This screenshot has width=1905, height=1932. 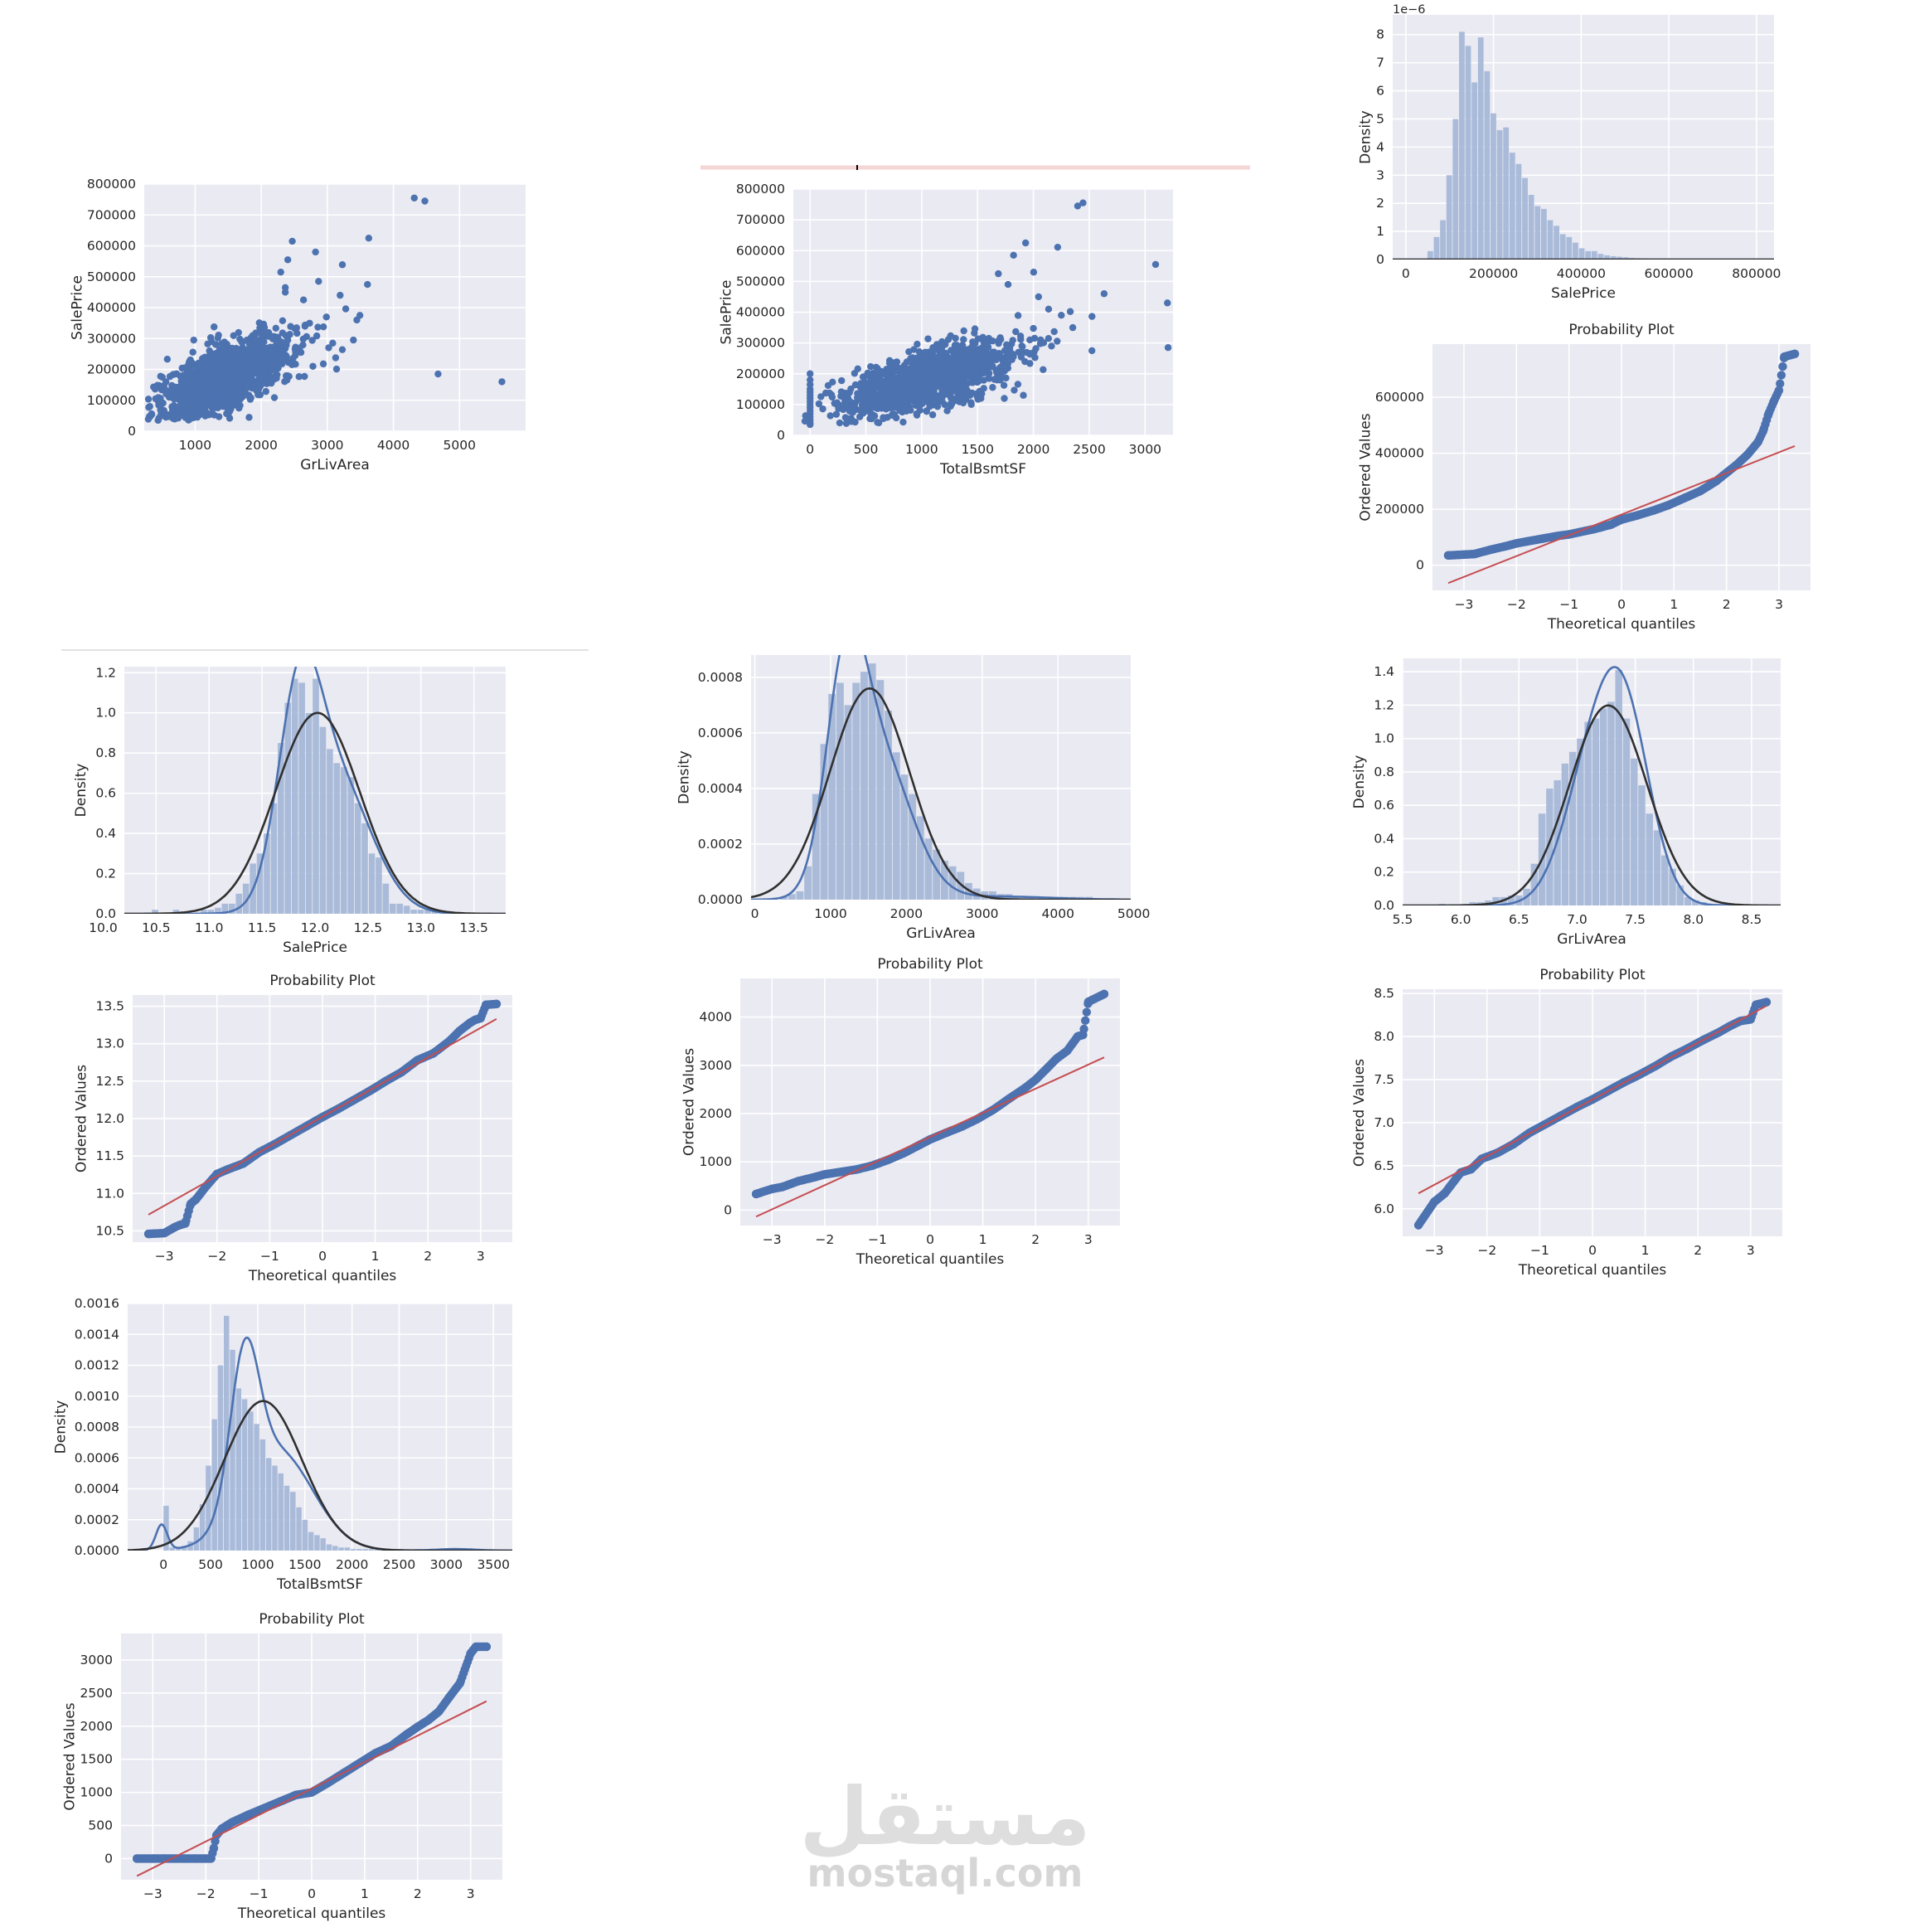 What do you see at coordinates (320, 1475) in the screenshot?
I see `normal-fit-curve` at bounding box center [320, 1475].